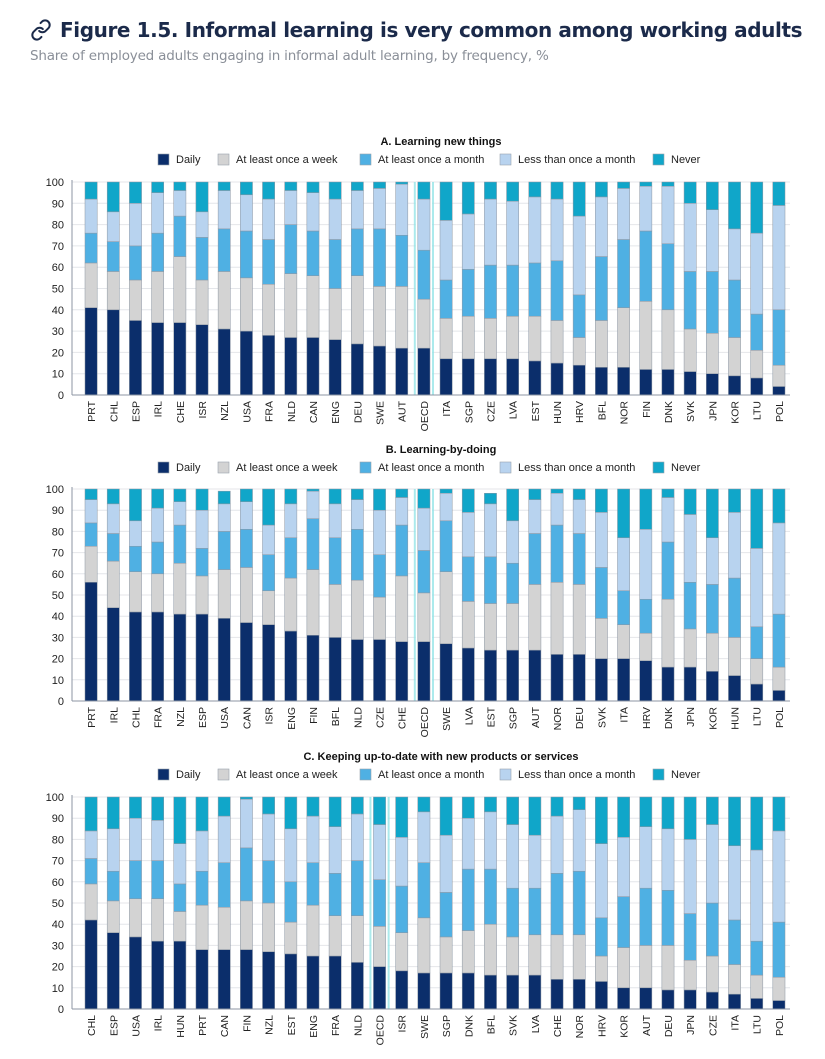 This screenshot has height=1059, width=825. Describe the element at coordinates (292, 718) in the screenshot. I see `x-tick-label: ENG` at that location.